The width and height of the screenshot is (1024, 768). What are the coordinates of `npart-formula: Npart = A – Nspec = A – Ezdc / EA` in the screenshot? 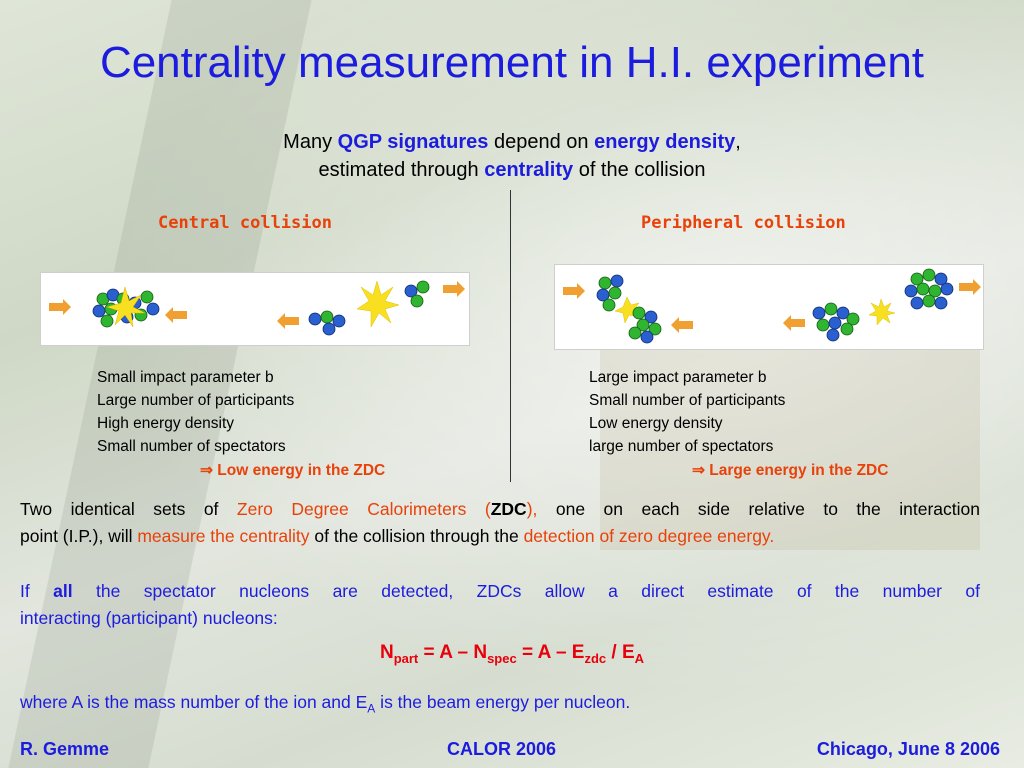 It's located at (512, 654).